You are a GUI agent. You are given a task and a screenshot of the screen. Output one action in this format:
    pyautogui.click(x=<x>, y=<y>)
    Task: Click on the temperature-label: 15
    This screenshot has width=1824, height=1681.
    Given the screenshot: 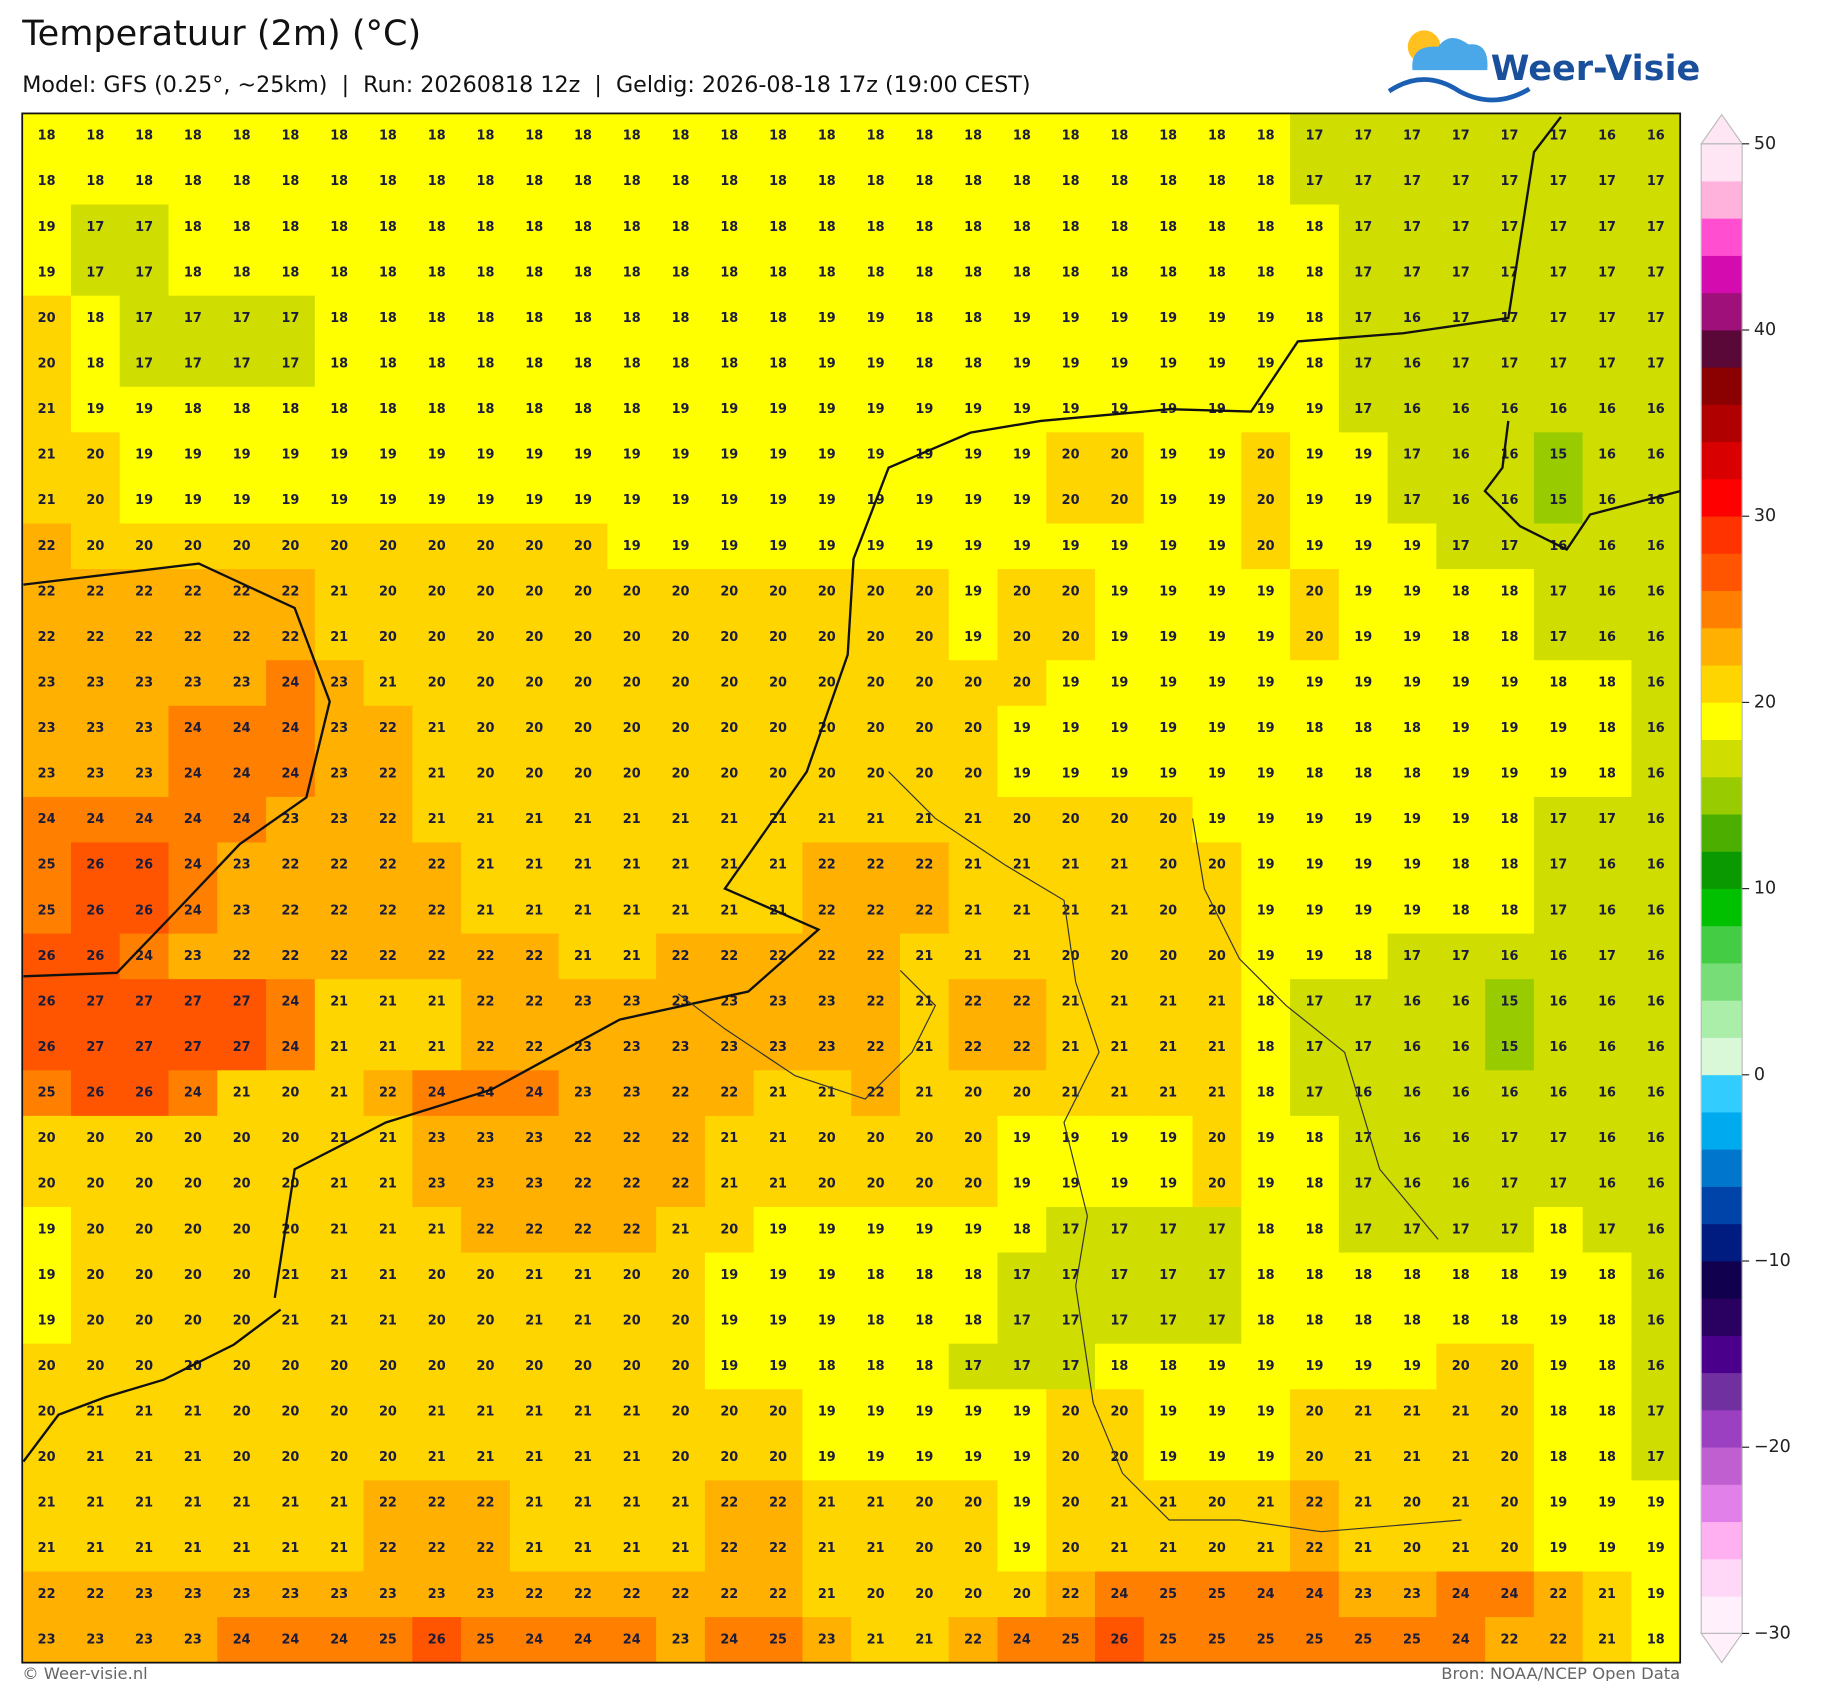 What is the action you would take?
    pyautogui.click(x=1558, y=500)
    